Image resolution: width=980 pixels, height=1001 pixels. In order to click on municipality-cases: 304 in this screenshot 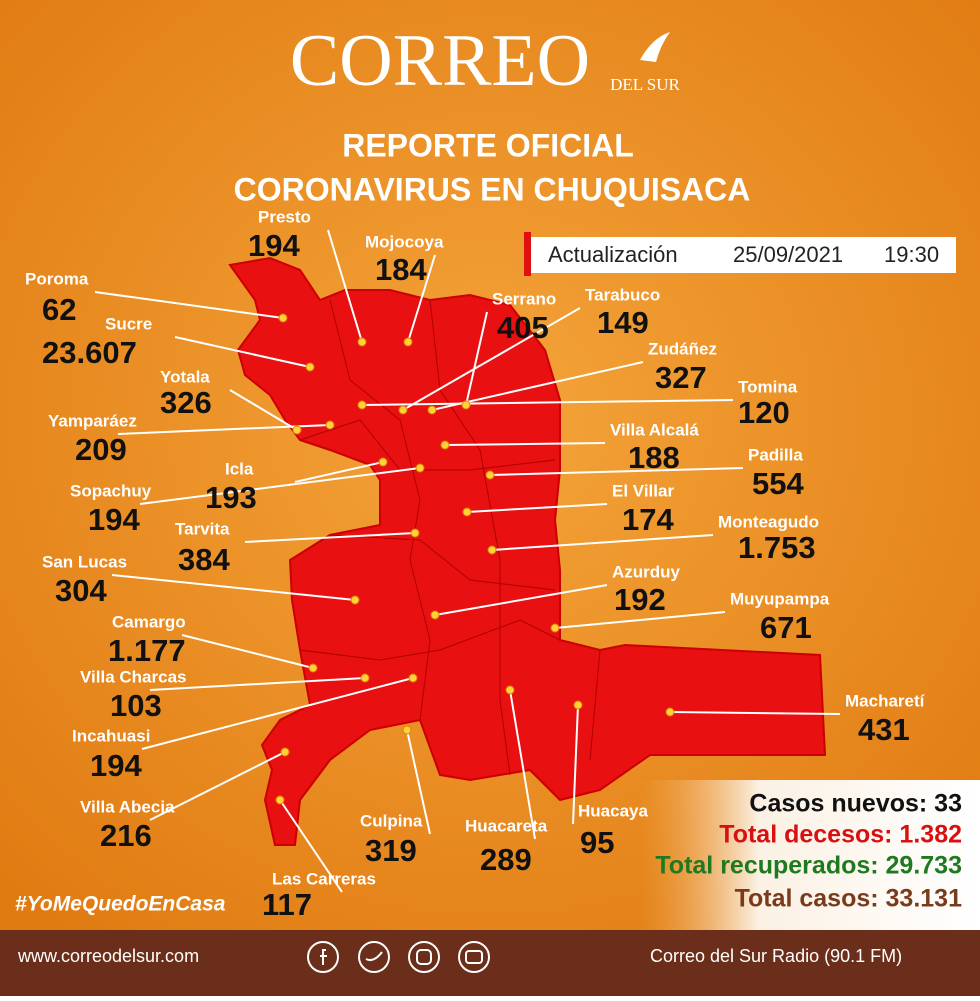, I will do `click(81, 590)`.